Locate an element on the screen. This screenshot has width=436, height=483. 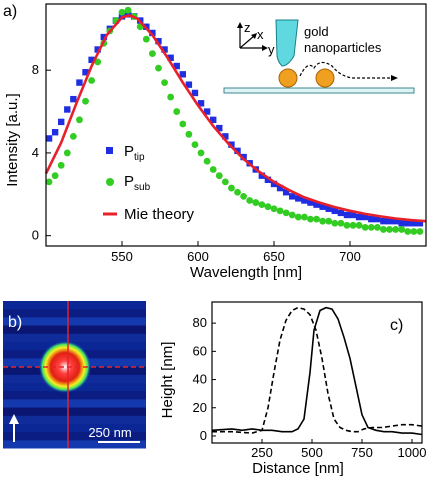
inset-text-gold: gold is located at coordinates (316, 31).